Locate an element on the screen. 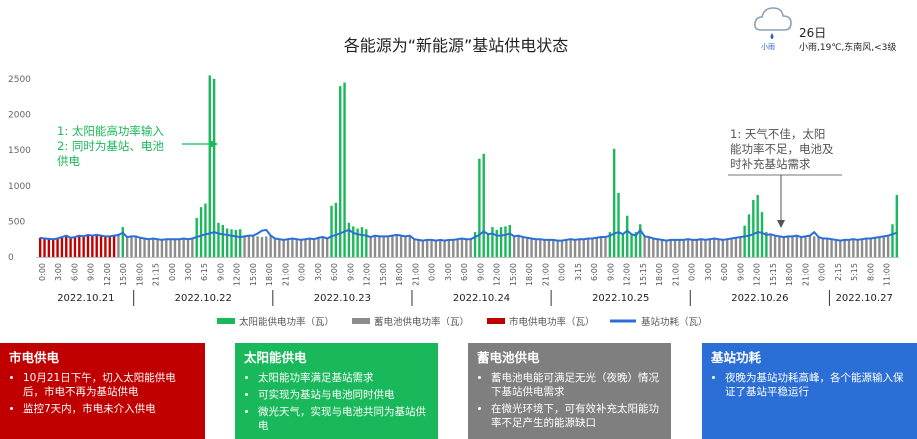 This screenshot has height=439, width=917. legend-swatch-battery is located at coordinates (361, 321).